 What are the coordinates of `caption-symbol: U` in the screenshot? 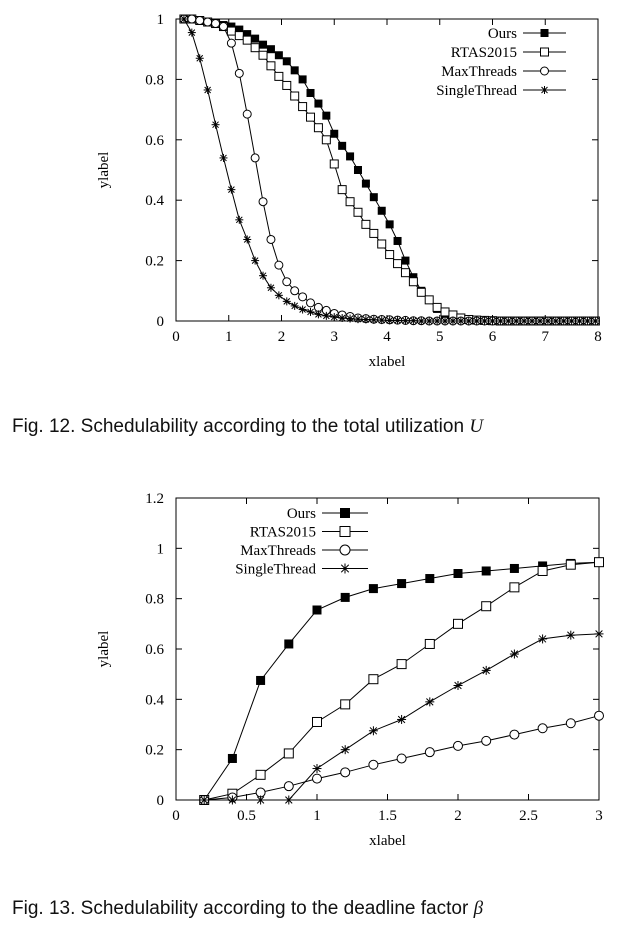 It's located at (476, 426).